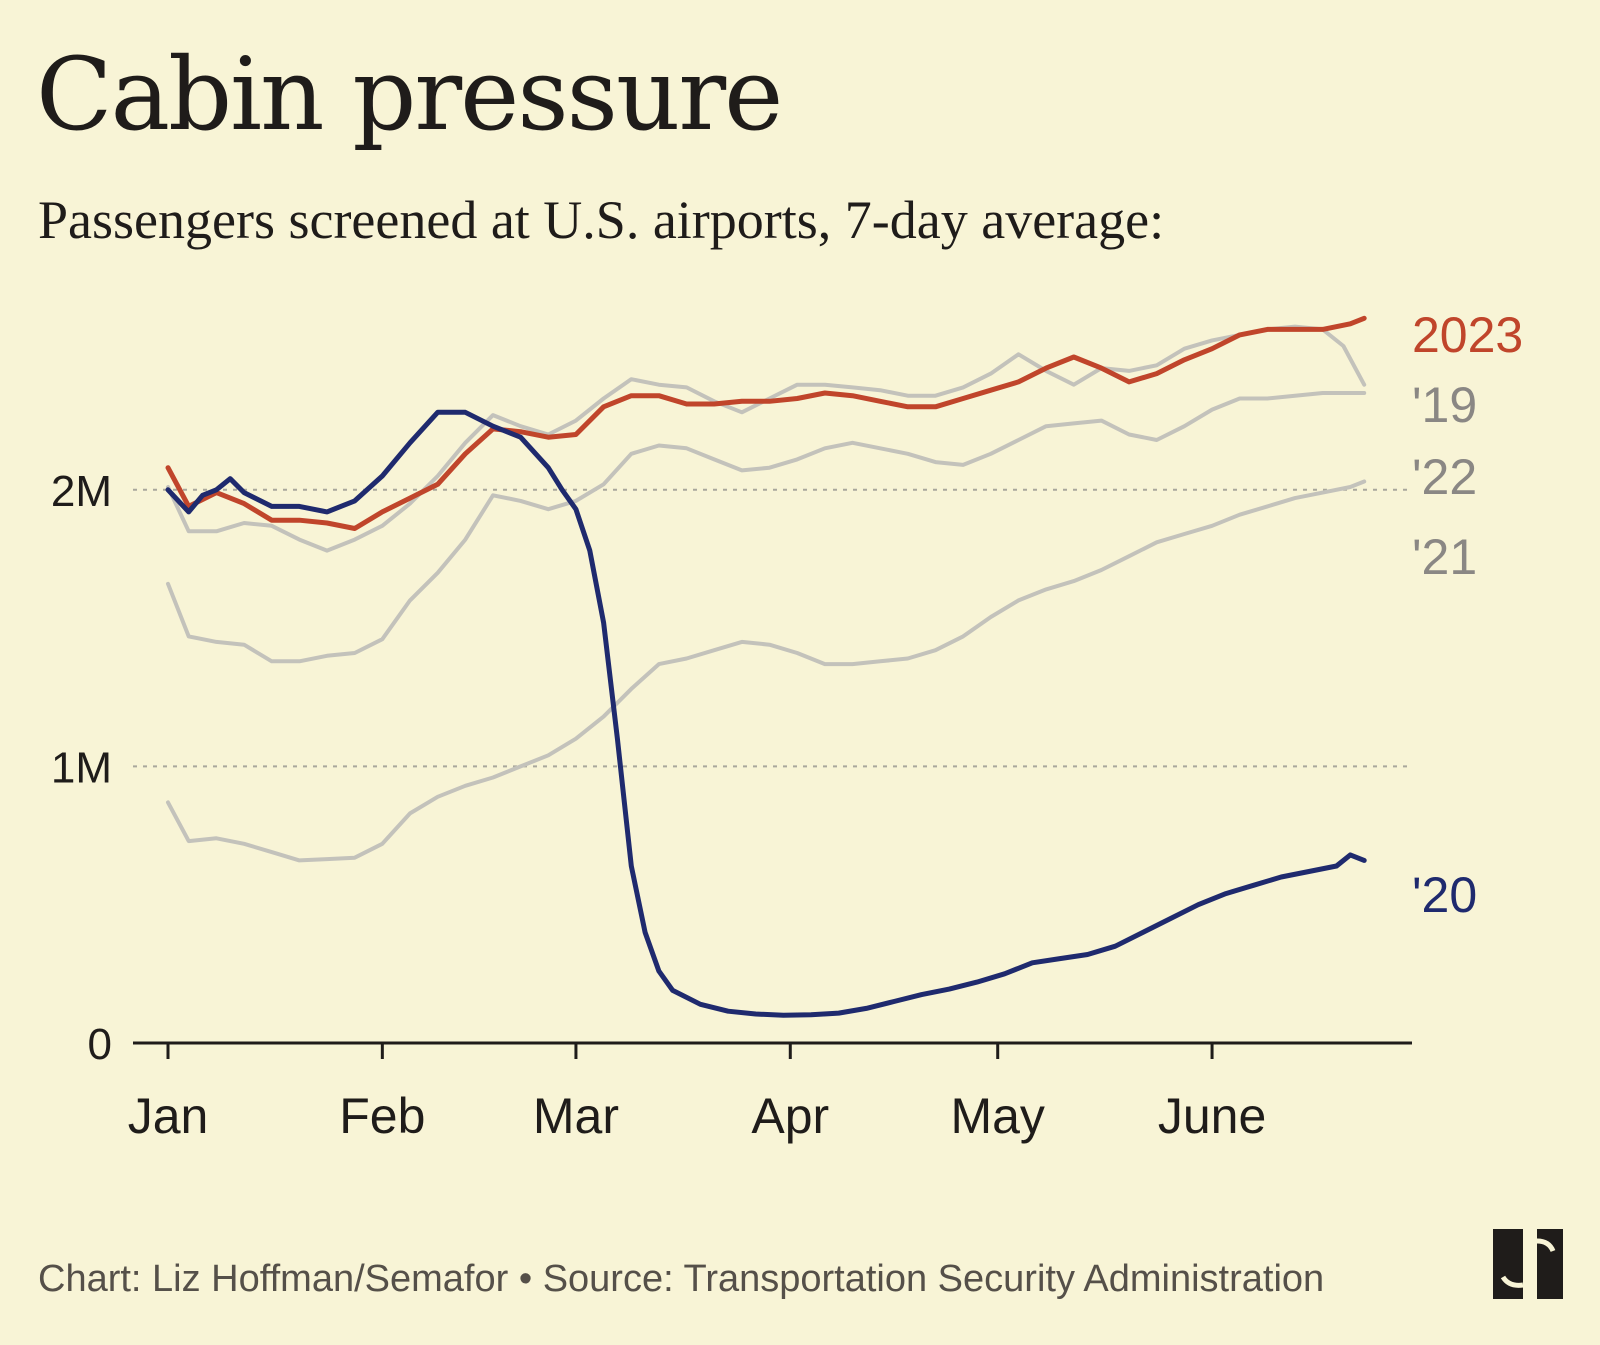 Image resolution: width=1600 pixels, height=1345 pixels. What do you see at coordinates (1444, 895) in the screenshot?
I see `series-label: '20` at bounding box center [1444, 895].